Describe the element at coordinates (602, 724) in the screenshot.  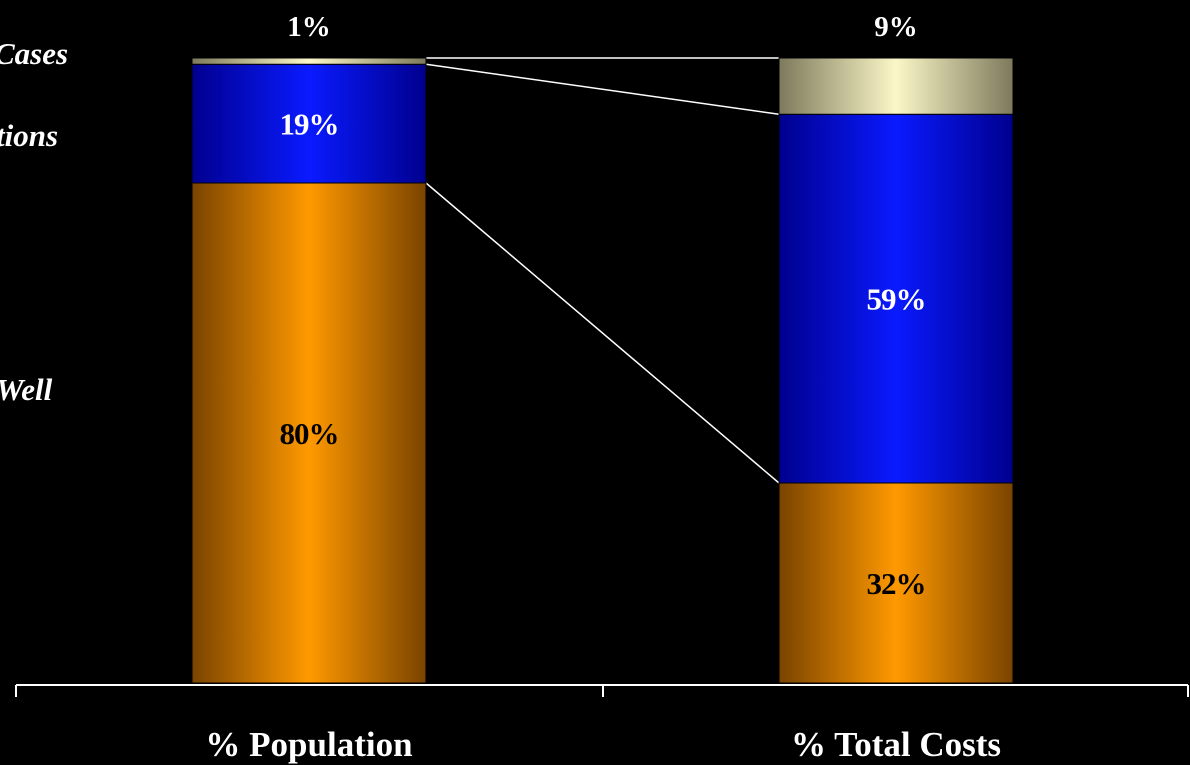
I see `x-axis: % Population % Total Costs` at that location.